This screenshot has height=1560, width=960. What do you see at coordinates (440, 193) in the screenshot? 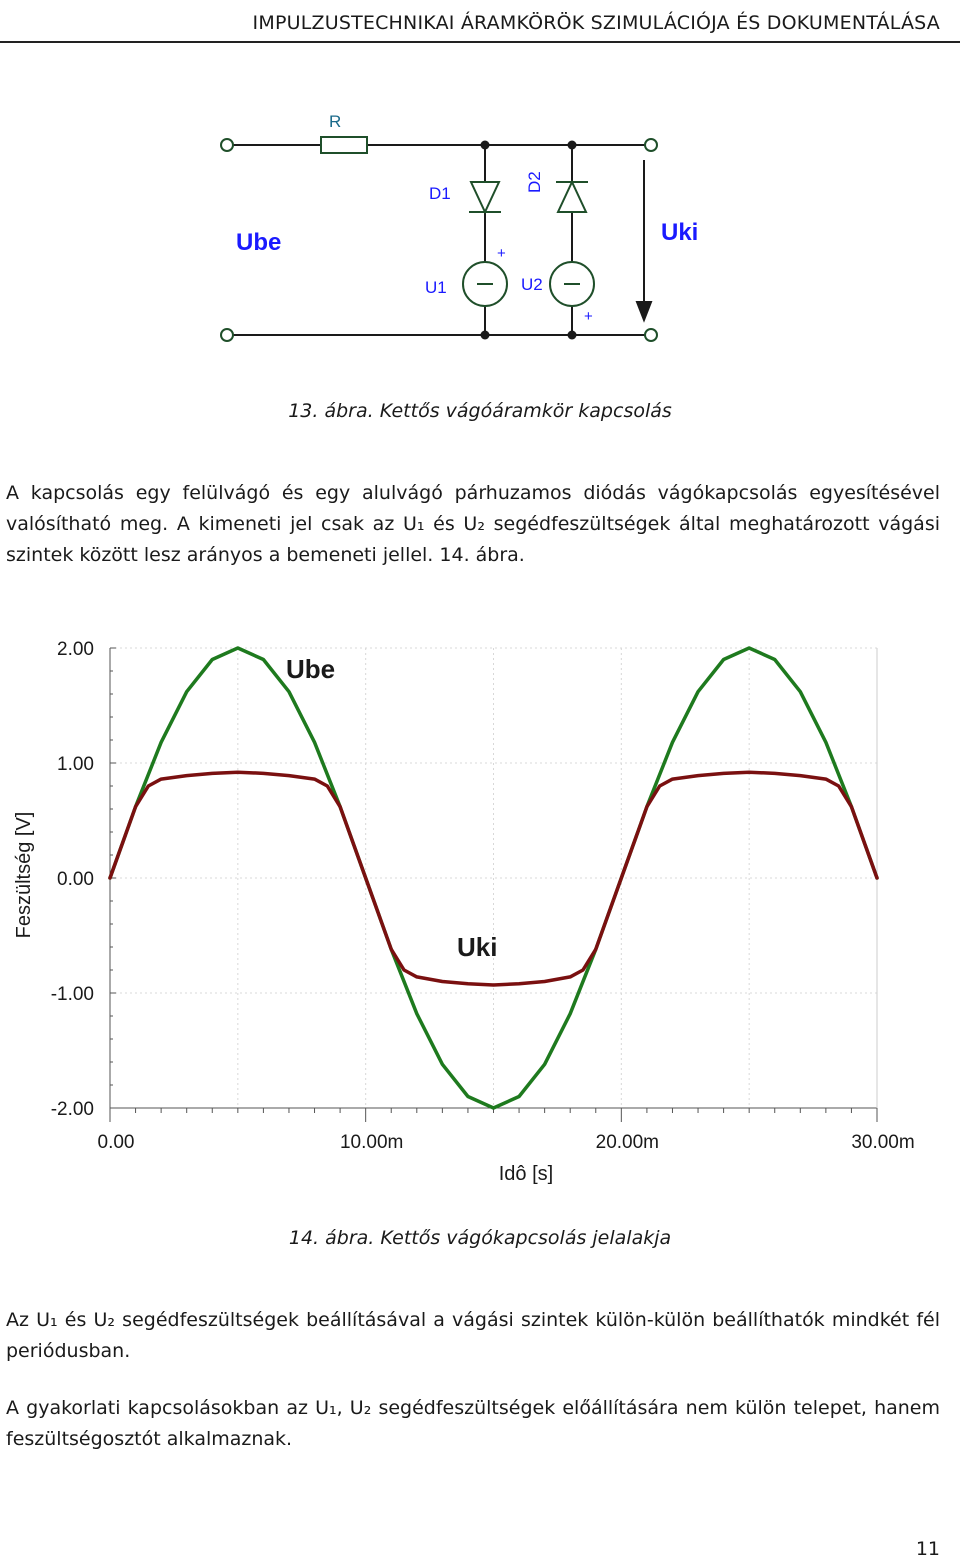
I see `diode-d1-label: D1` at bounding box center [440, 193].